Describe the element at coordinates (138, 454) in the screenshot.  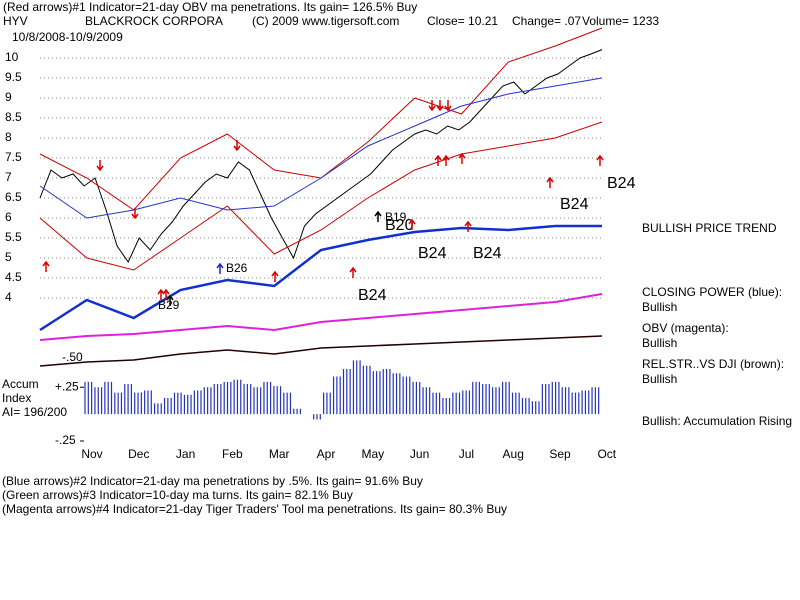
I see `x-tick-label: Dec` at that location.